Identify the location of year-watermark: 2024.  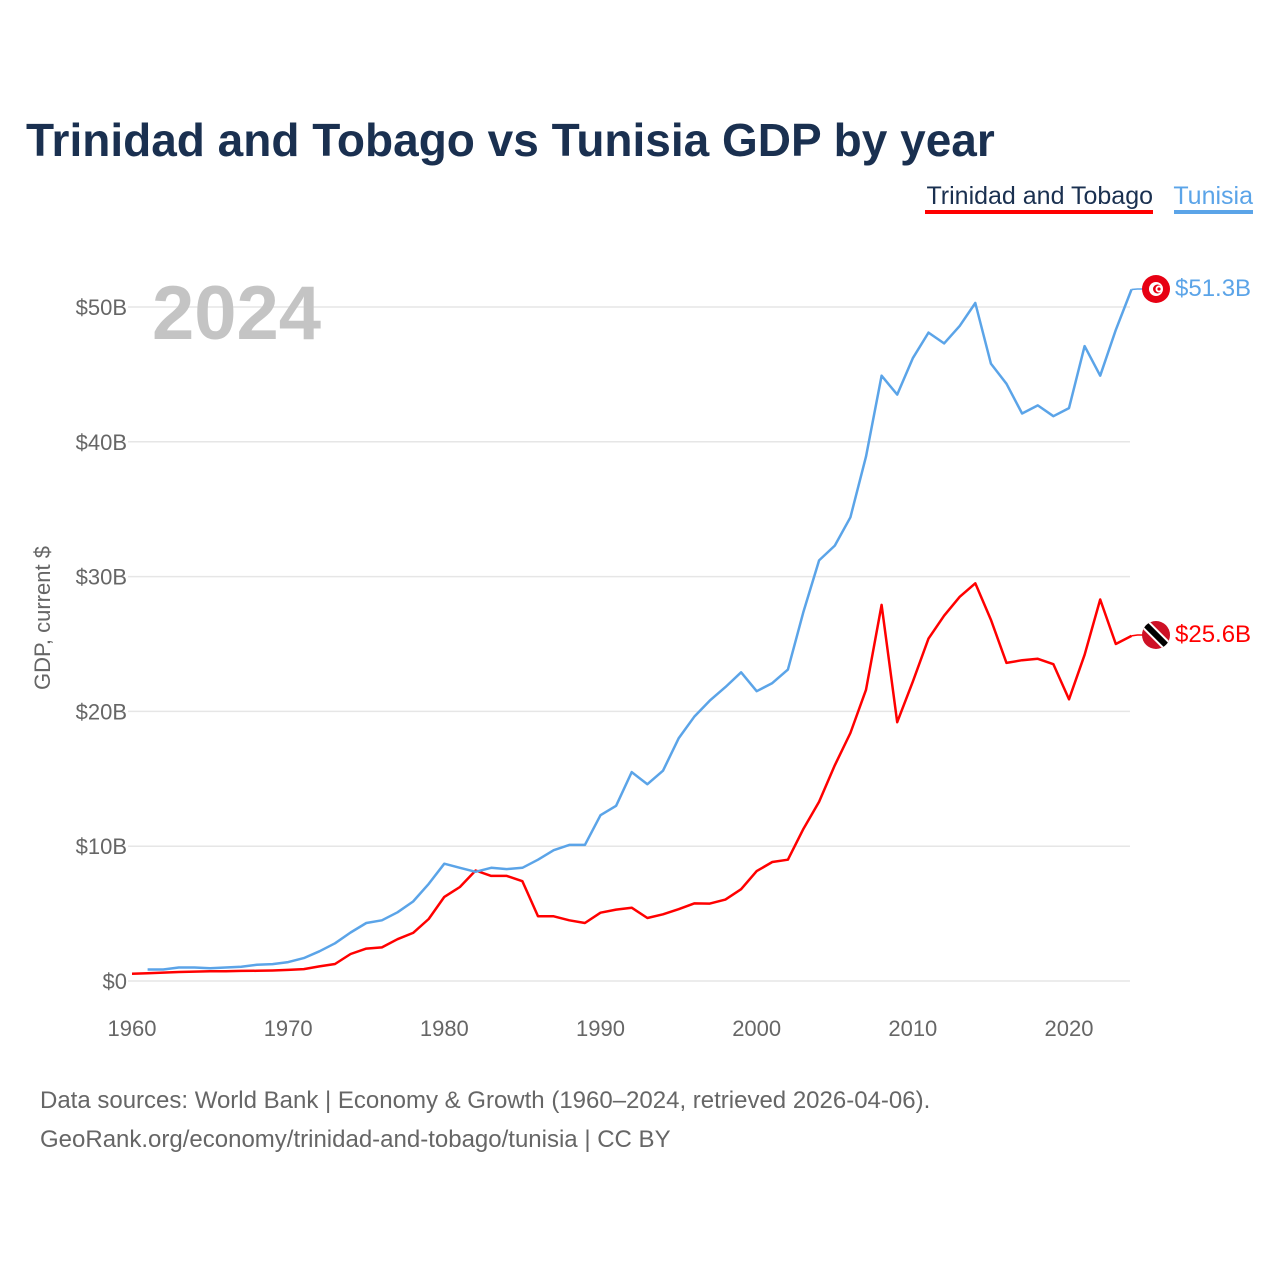
(236, 313).